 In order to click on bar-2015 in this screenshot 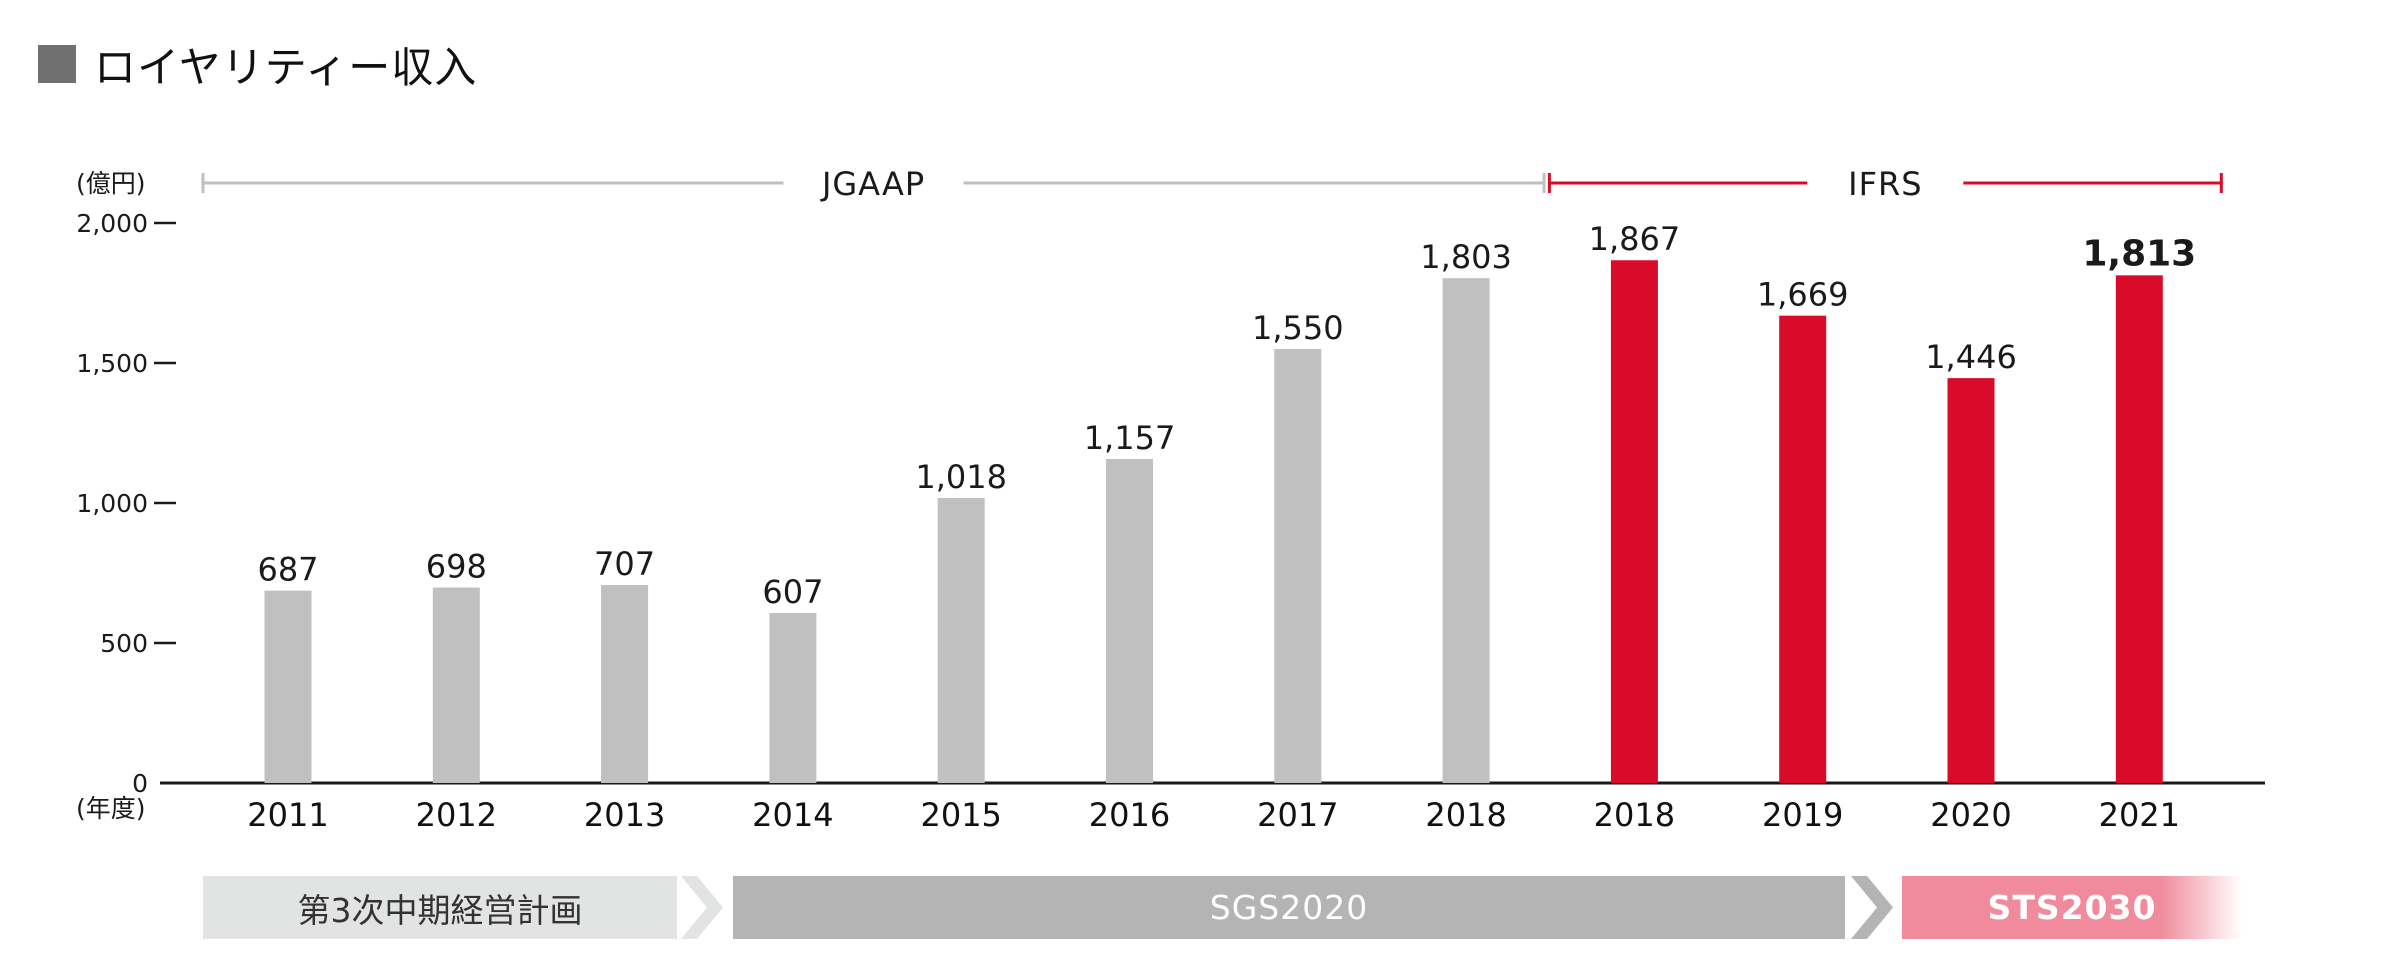, I will do `click(961, 640)`.